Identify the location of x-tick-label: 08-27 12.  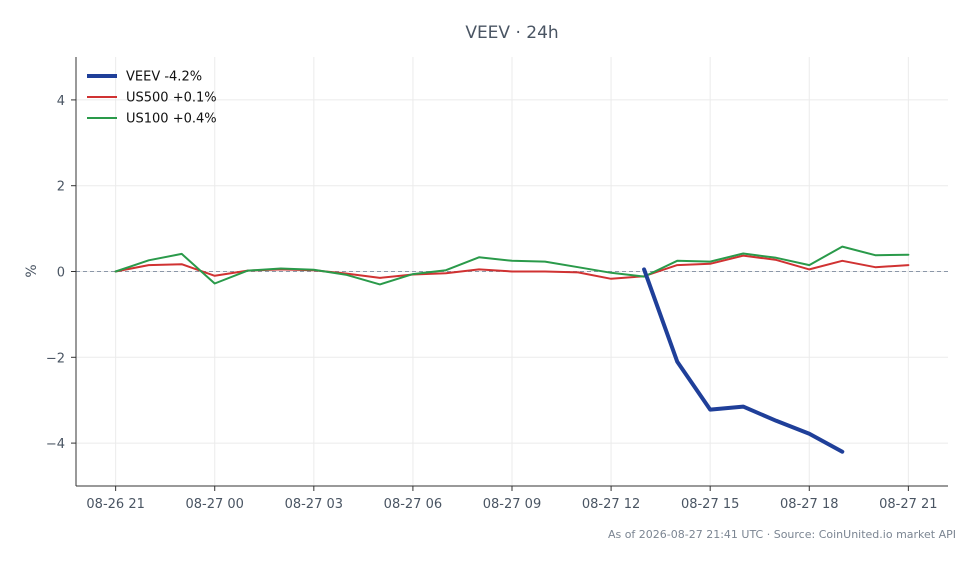
(611, 504).